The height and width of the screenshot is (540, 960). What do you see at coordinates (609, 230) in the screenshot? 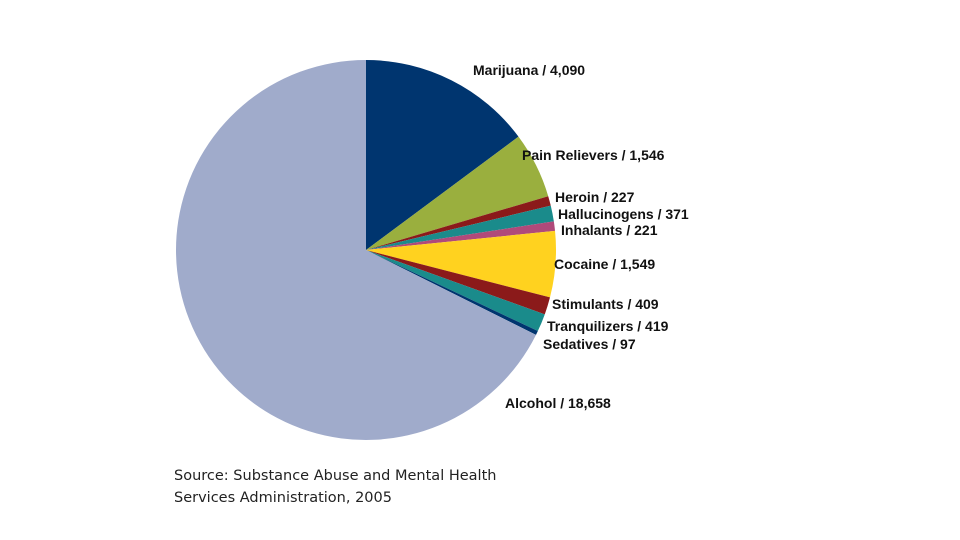
I see `slice-label-inhalants: Inhalants / 221` at bounding box center [609, 230].